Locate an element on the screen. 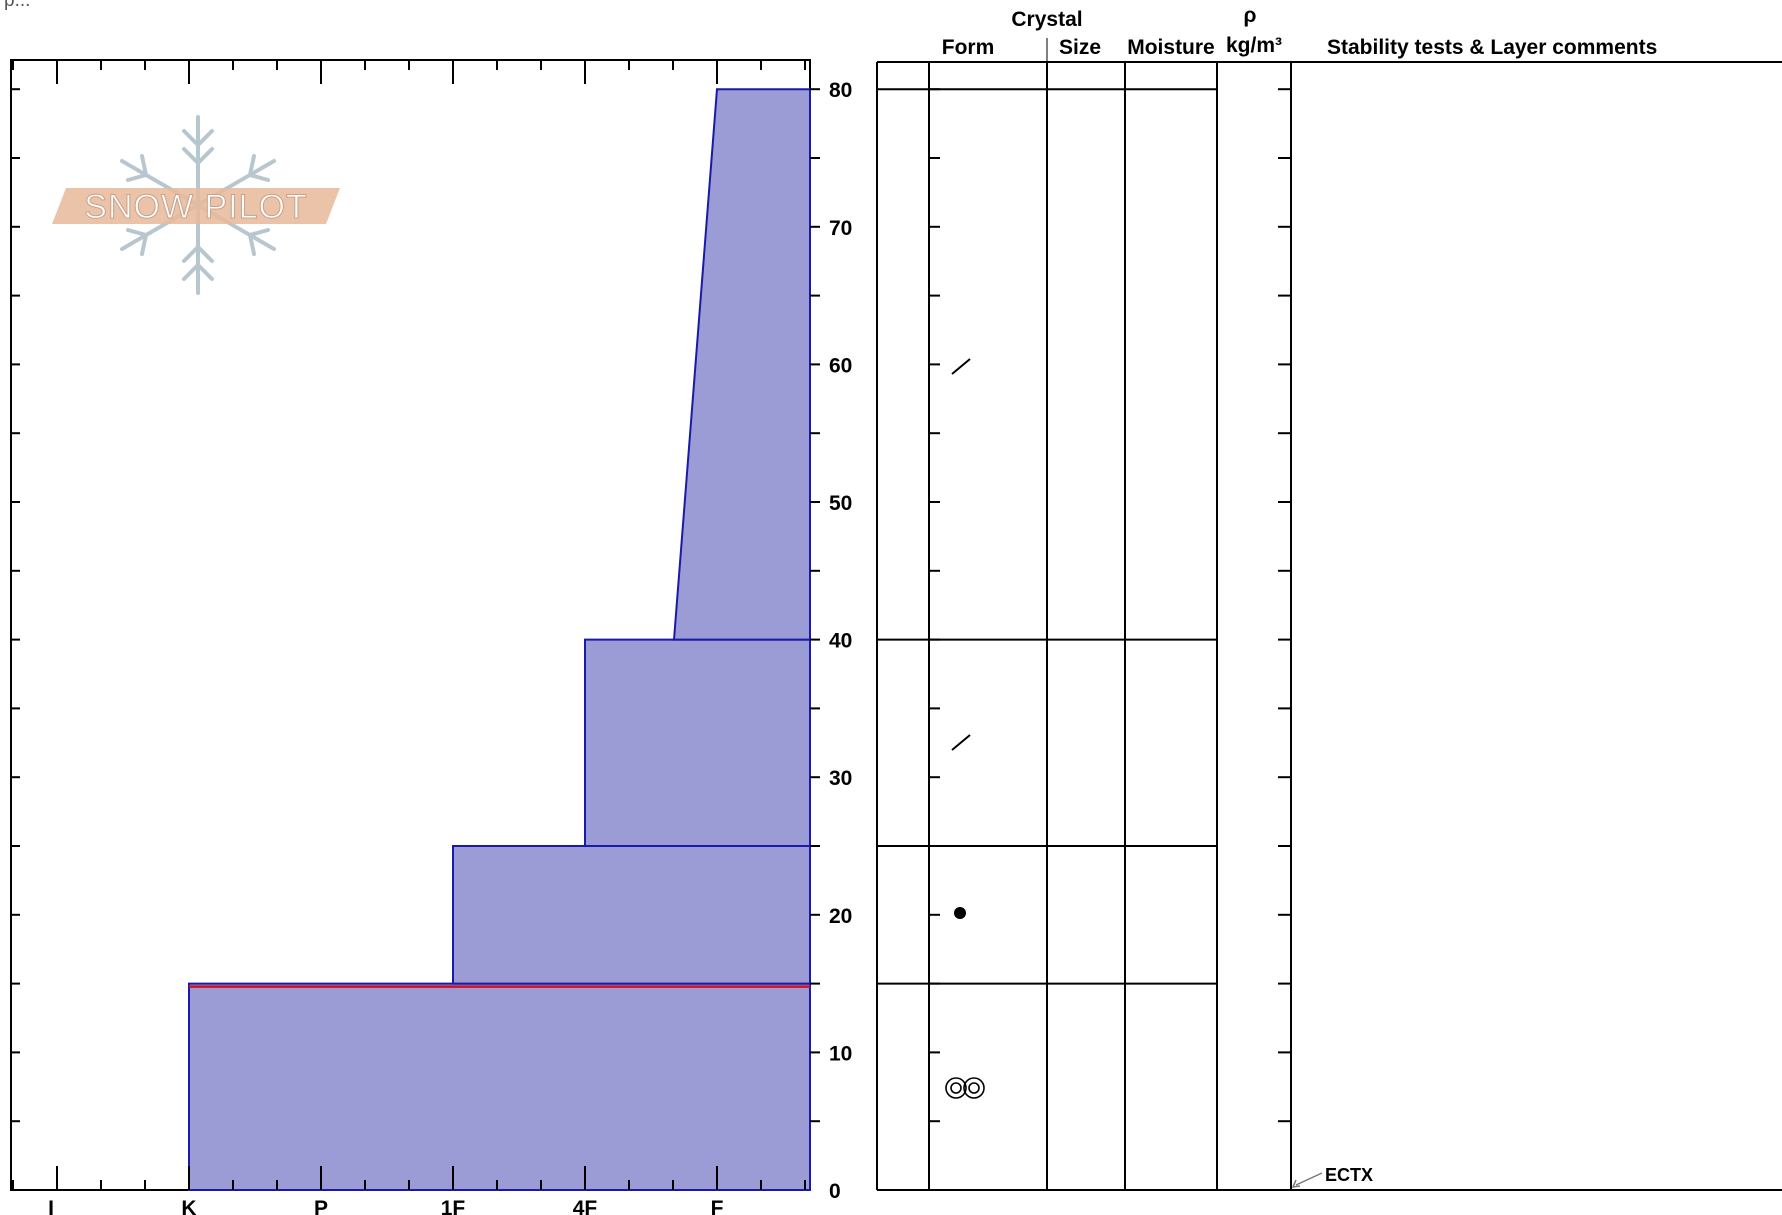 The height and width of the screenshot is (1215, 1782). hardness-bottom-ticks is located at coordinates (409, 1178).